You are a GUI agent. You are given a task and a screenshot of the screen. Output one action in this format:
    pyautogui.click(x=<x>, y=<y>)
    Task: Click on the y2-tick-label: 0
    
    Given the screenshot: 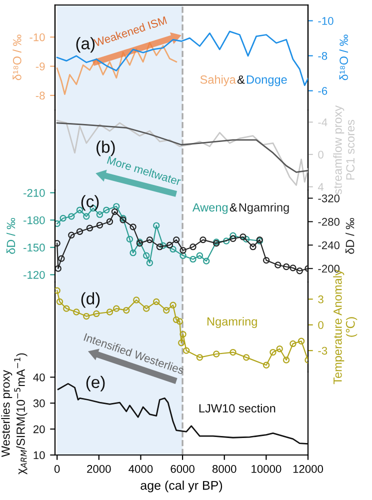 What is the action you would take?
    pyautogui.click(x=321, y=325)
    